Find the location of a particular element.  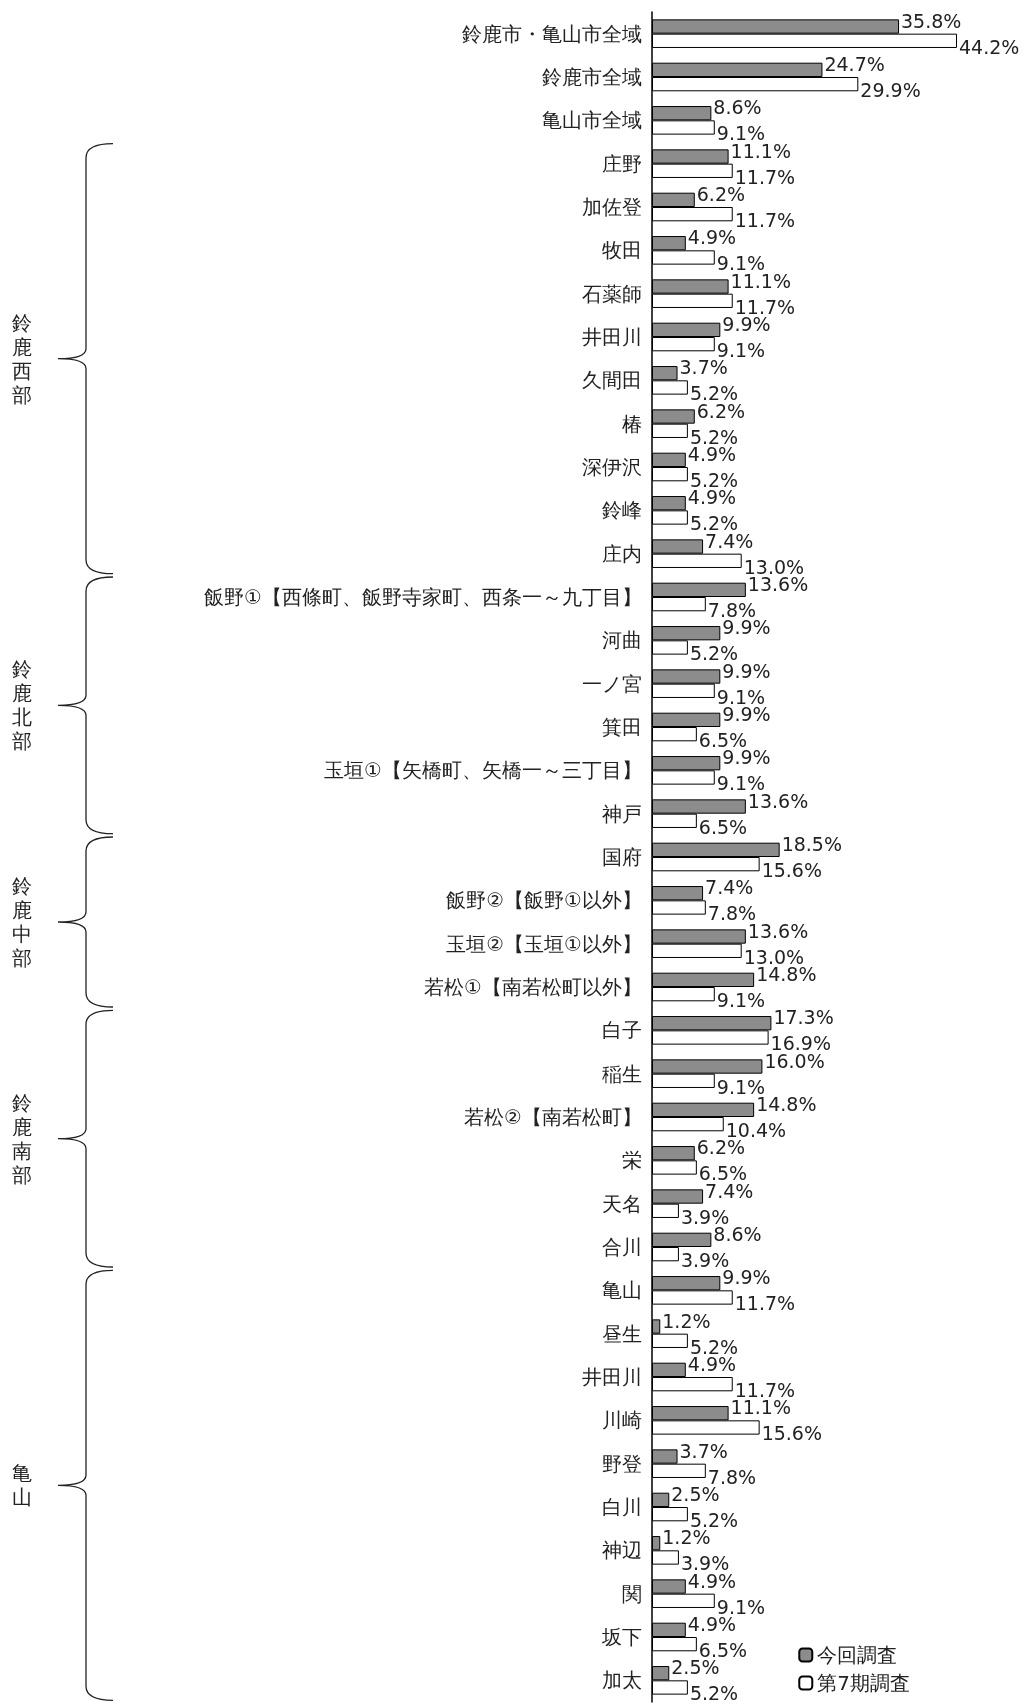

y-tick-label: 一ノ宮 is located at coordinates (612, 683).